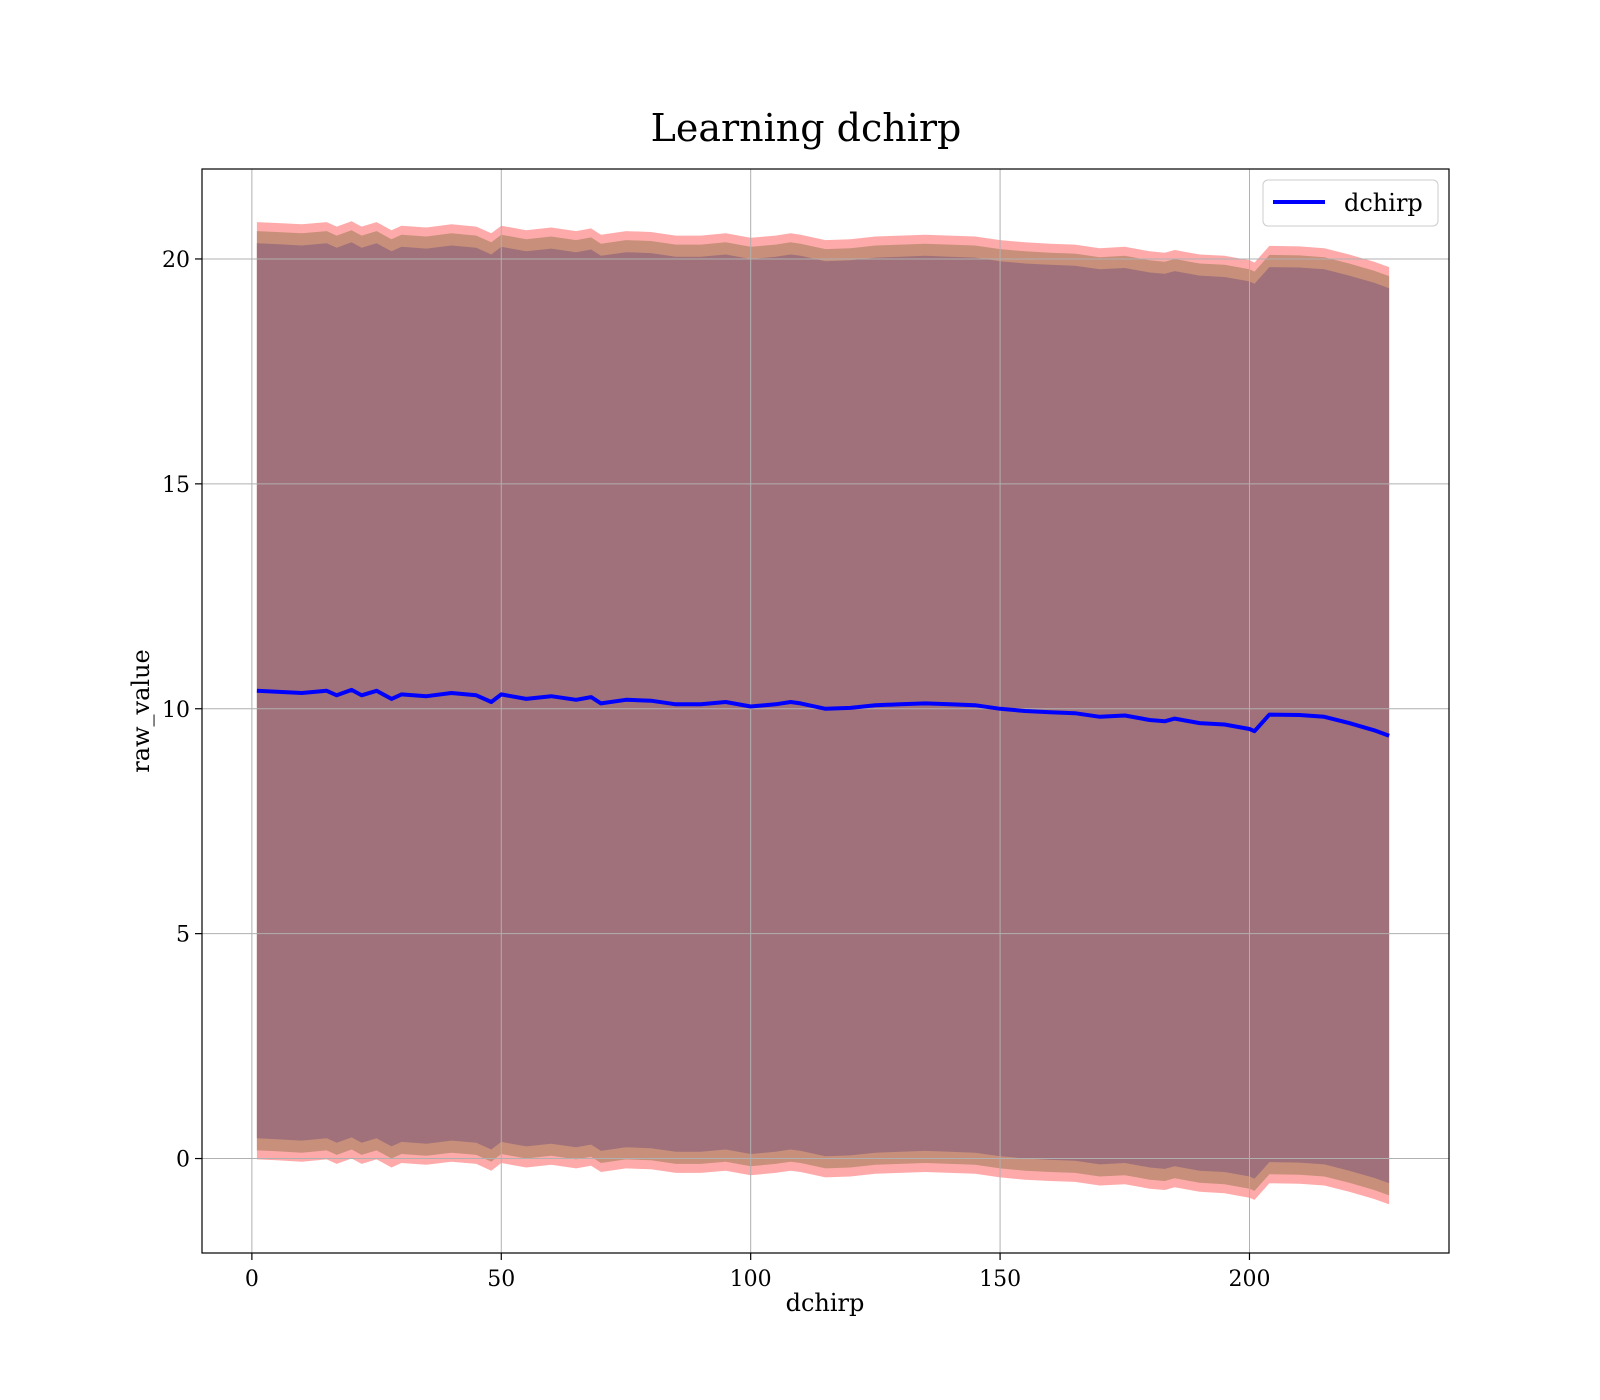 Image resolution: width=1600 pixels, height=1400 pixels. Describe the element at coordinates (806, 128) in the screenshot. I see `chart-title: Learning dchirp` at that location.